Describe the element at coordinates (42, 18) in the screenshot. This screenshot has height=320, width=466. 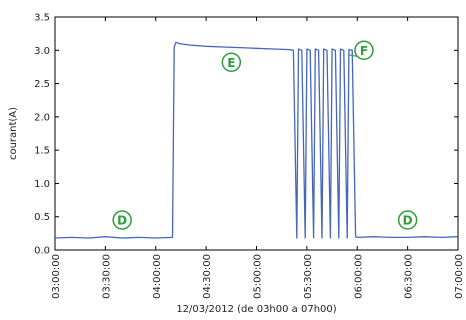
I see `y-tick-label: 3.5` at that location.